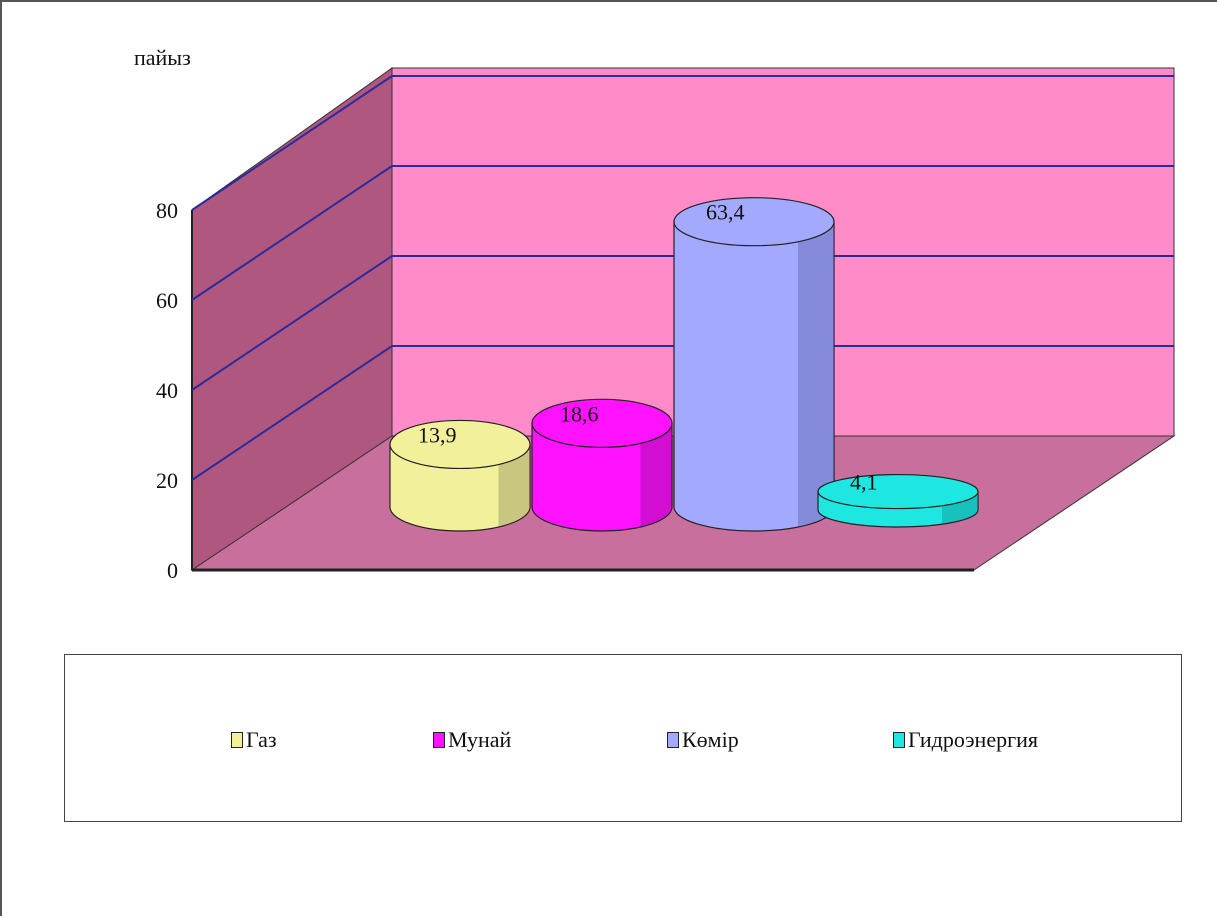 This screenshot has width=1217, height=918. What do you see at coordinates (602, 477) in the screenshot?
I see `bar-body-oil` at bounding box center [602, 477].